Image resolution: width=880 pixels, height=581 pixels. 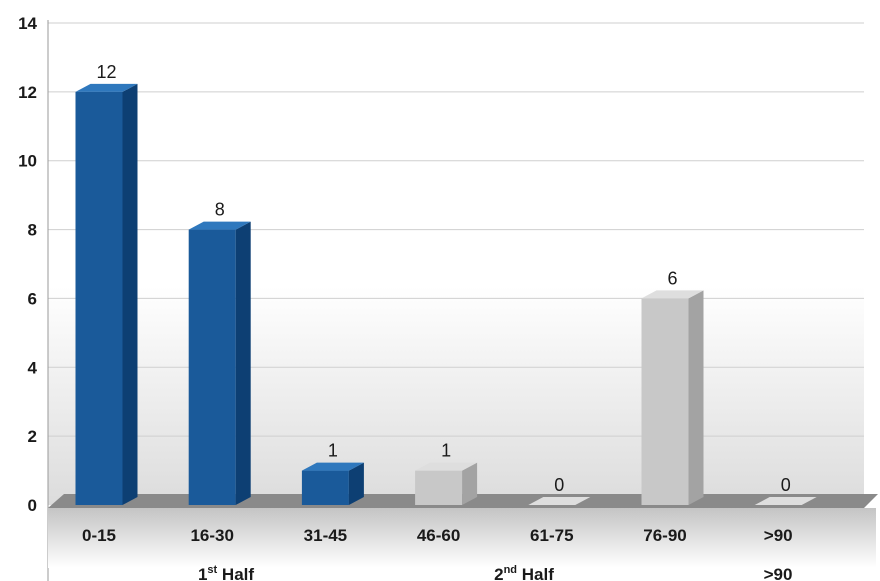 What do you see at coordinates (672, 278) in the screenshot?
I see `data-label: 6` at bounding box center [672, 278].